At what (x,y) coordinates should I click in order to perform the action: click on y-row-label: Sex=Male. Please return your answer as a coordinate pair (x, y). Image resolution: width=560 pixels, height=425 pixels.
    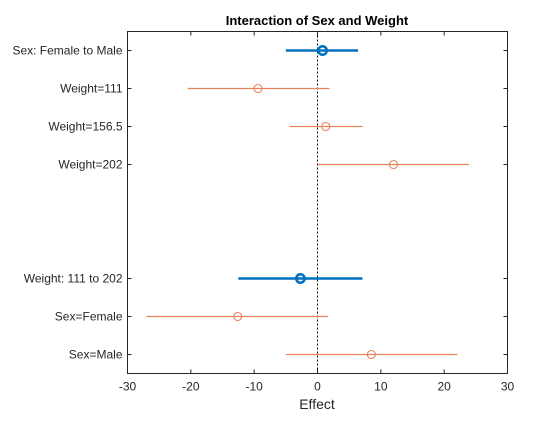
    Looking at the image, I should click on (96, 355).